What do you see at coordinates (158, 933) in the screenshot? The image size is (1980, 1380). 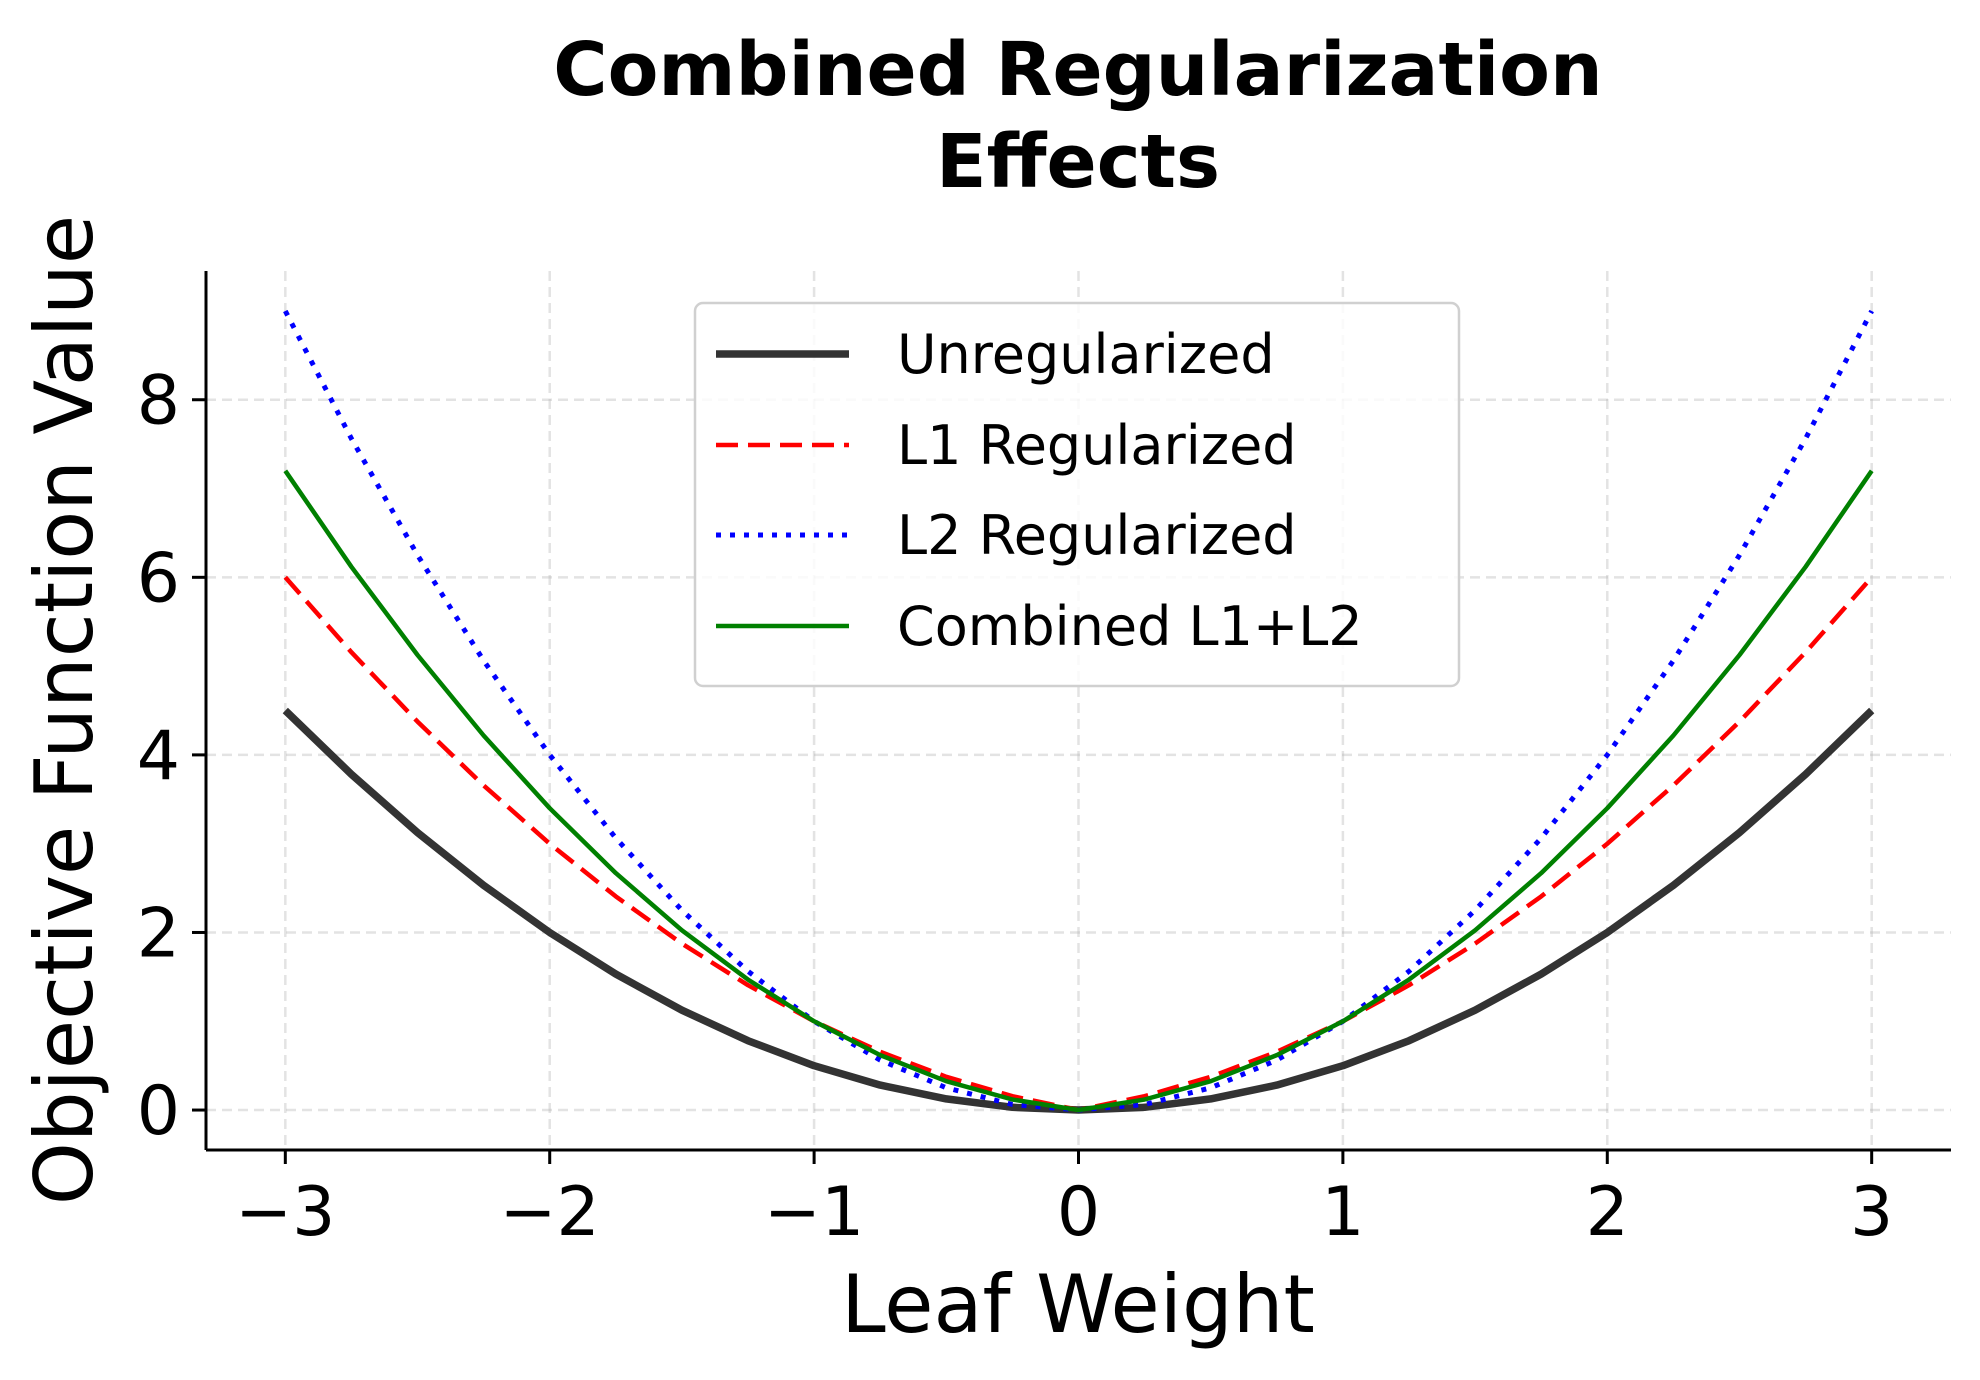 I see `y-tick-label: 2` at bounding box center [158, 933].